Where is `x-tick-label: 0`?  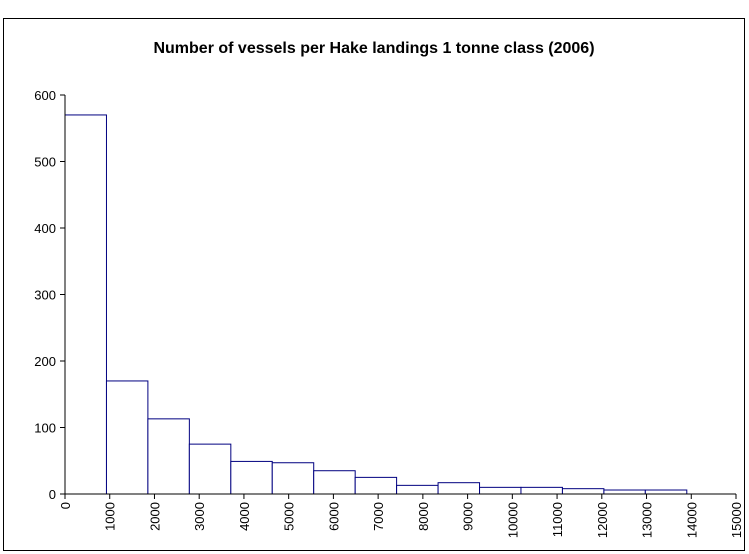
x-tick-label: 0 is located at coordinates (65, 505).